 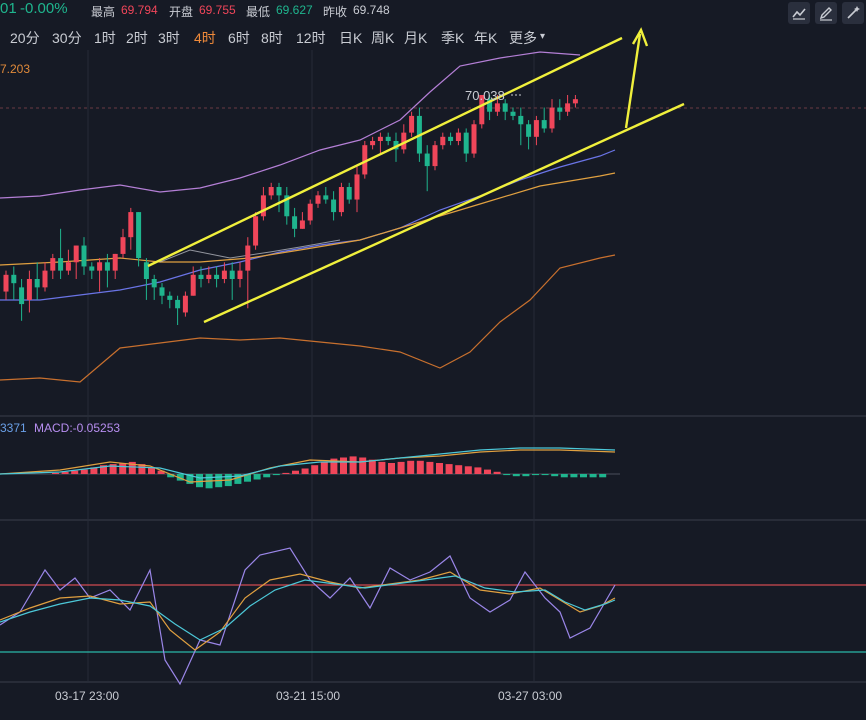 What do you see at coordinates (290, 125) in the screenshot?
I see `bollinger-upper-line` at bounding box center [290, 125].